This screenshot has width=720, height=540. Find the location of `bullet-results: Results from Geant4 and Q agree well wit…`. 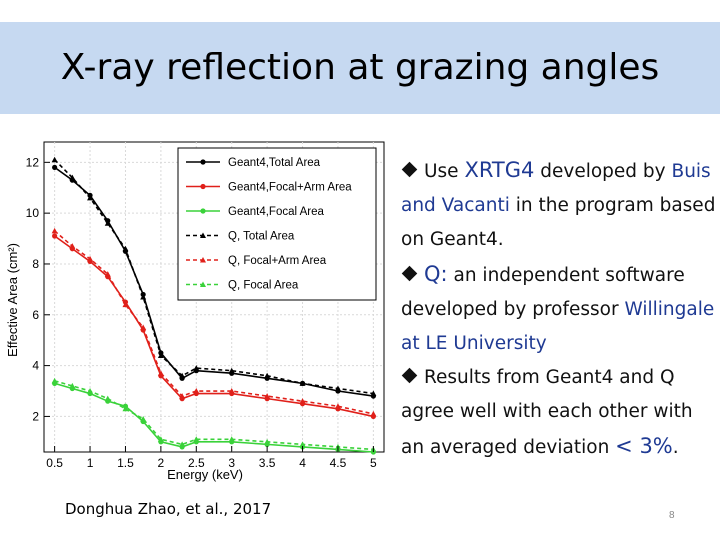

bullet-results: Results from Geant4 and Q agree well wit… is located at coordinates (547, 412).